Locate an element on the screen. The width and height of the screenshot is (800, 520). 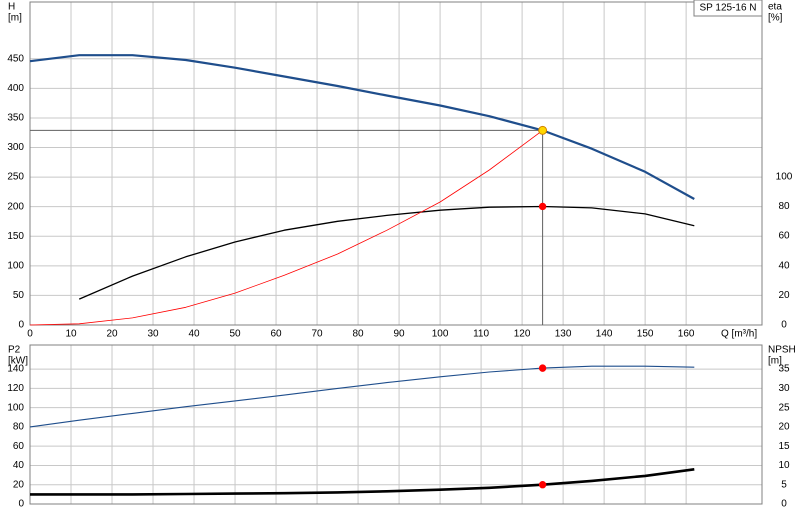
y-axis-label: [m] is located at coordinates (15, 18).